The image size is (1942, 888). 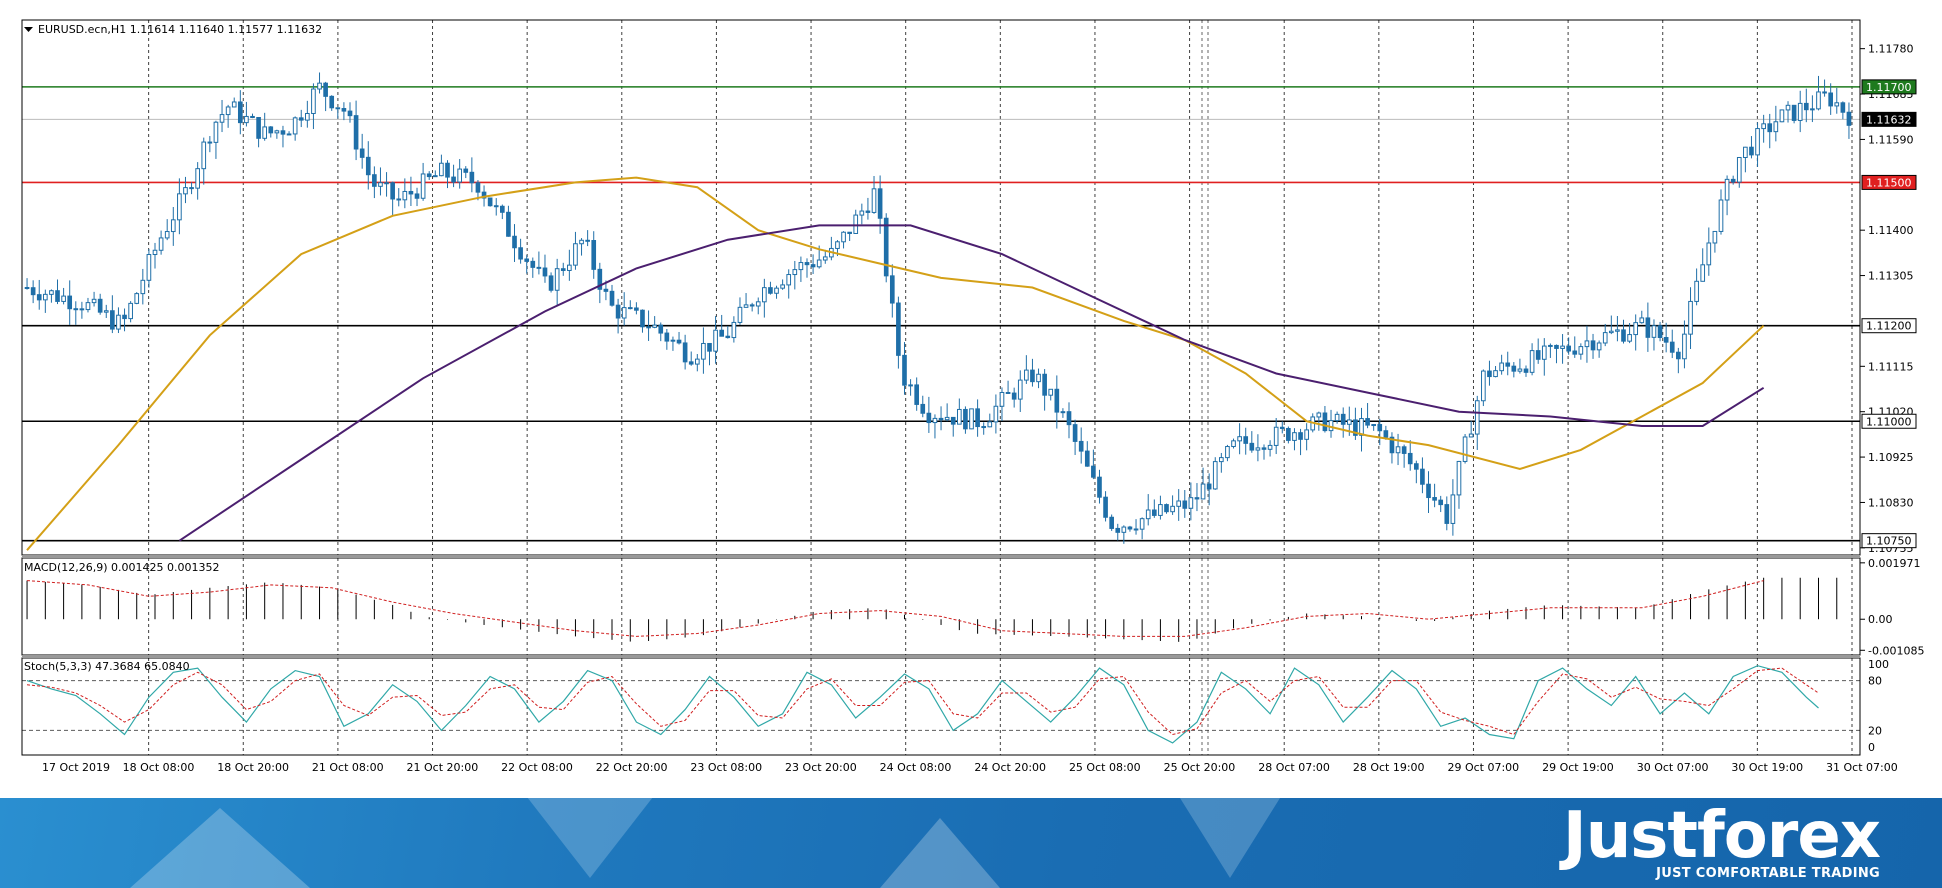 What do you see at coordinates (1891, 502) in the screenshot?
I see `price-tick-label: 1.10830` at bounding box center [1891, 502].